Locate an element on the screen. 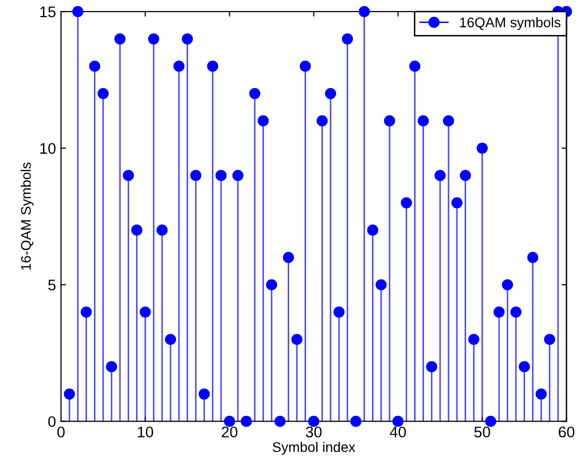 This screenshot has height=463, width=581. x-tick-label: 50 is located at coordinates (482, 432).